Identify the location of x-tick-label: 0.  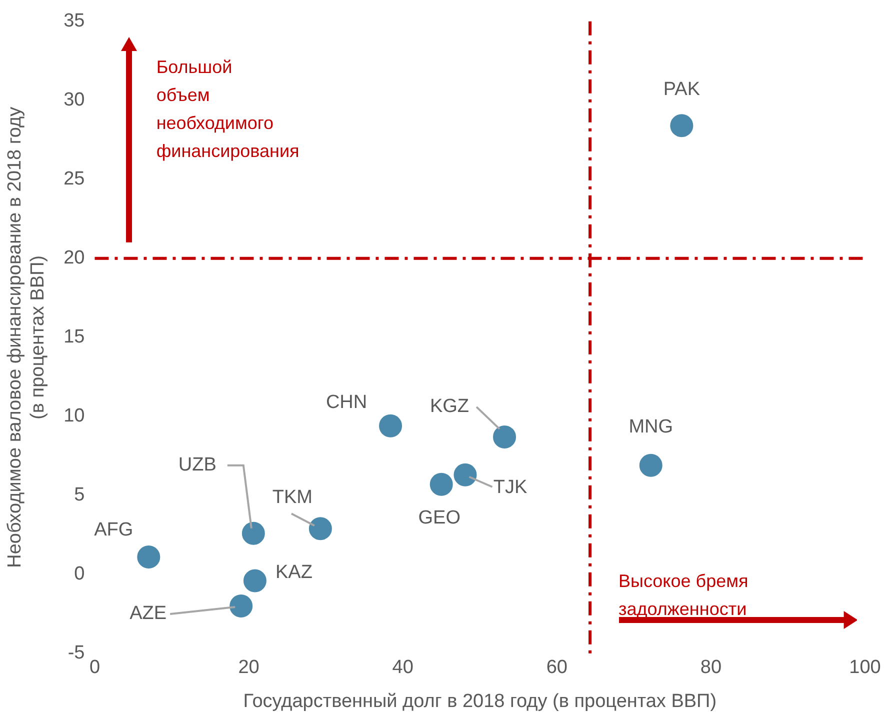
(94, 667).